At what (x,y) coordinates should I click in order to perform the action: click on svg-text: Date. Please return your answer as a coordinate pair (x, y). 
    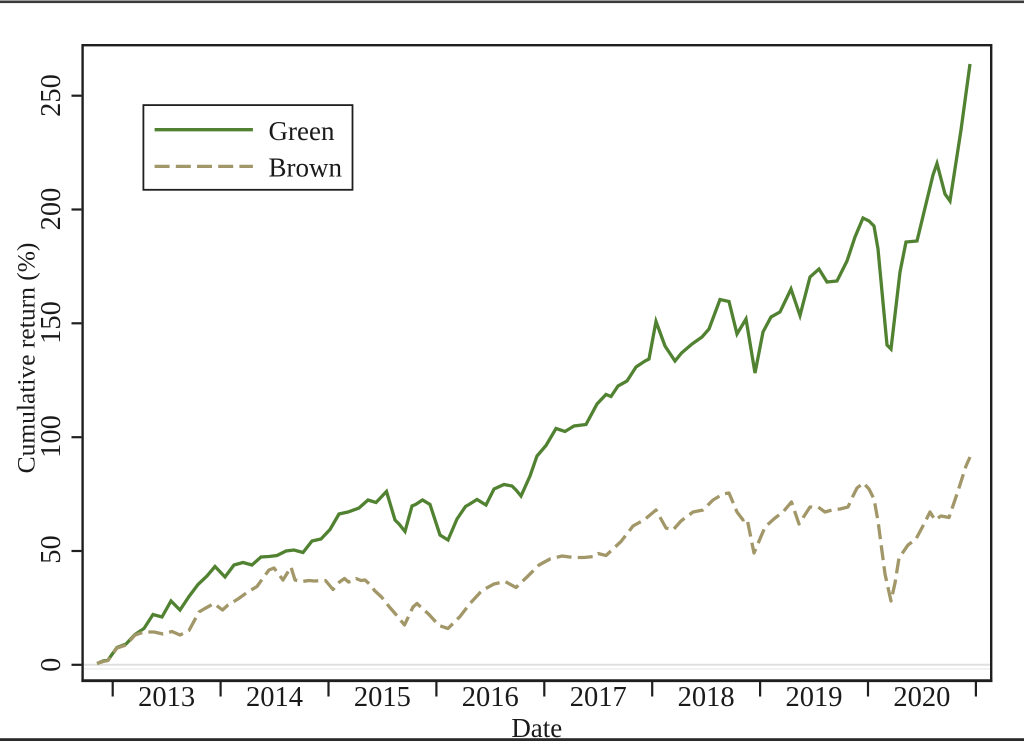
    Looking at the image, I should click on (536, 728).